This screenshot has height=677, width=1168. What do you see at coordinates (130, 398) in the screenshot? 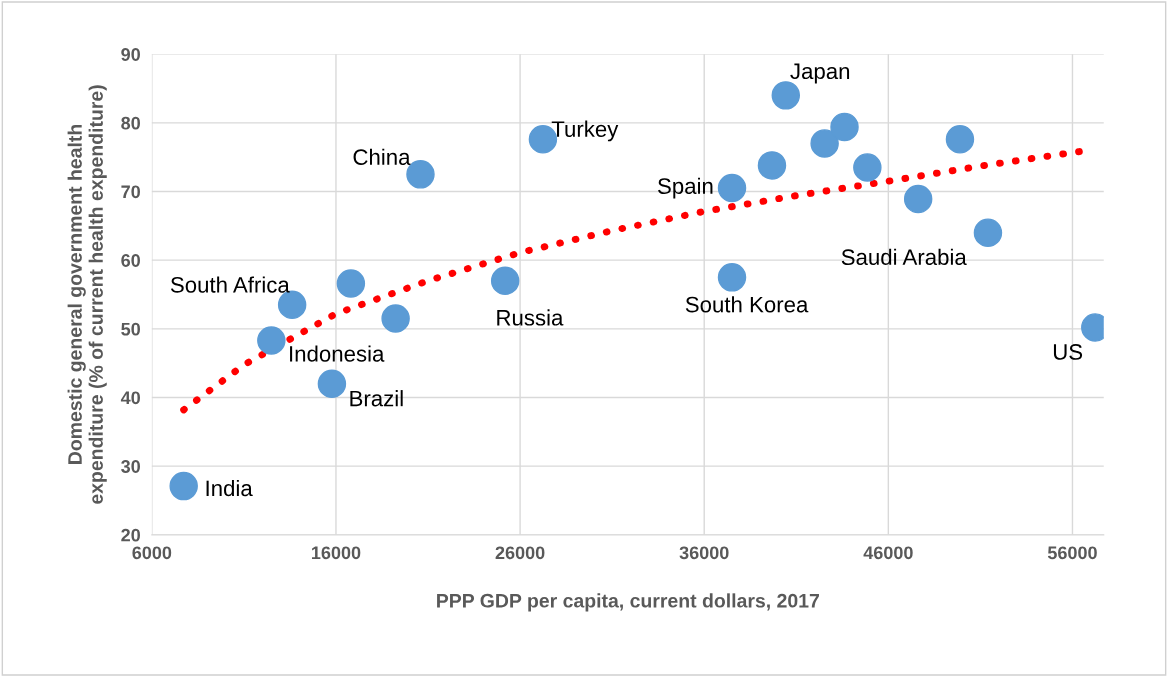
I see `y-tick-label: 40` at bounding box center [130, 398].